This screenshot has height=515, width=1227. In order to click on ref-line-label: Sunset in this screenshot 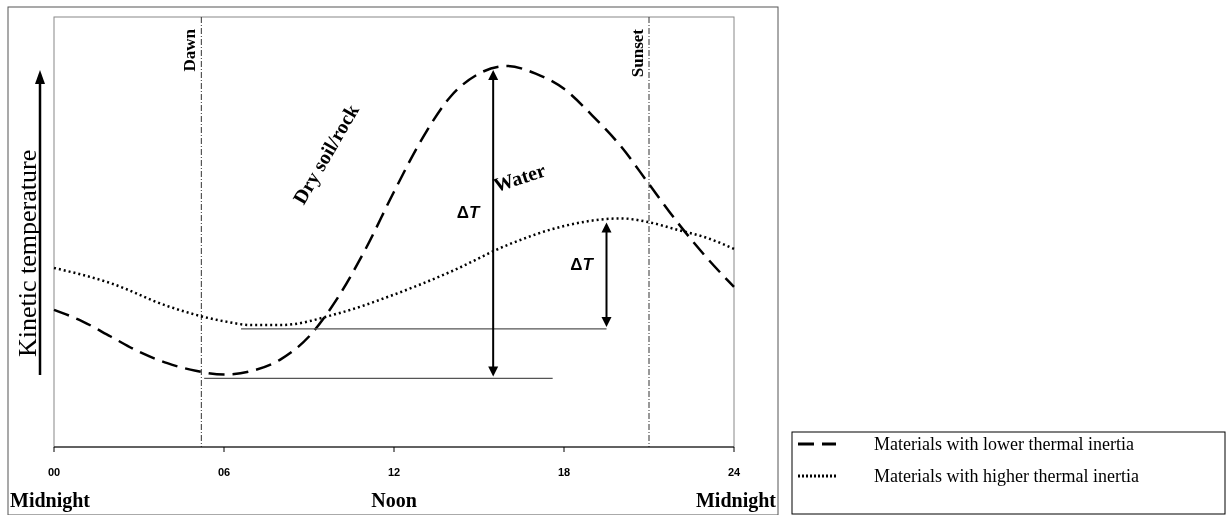, I will do `click(637, 53)`.